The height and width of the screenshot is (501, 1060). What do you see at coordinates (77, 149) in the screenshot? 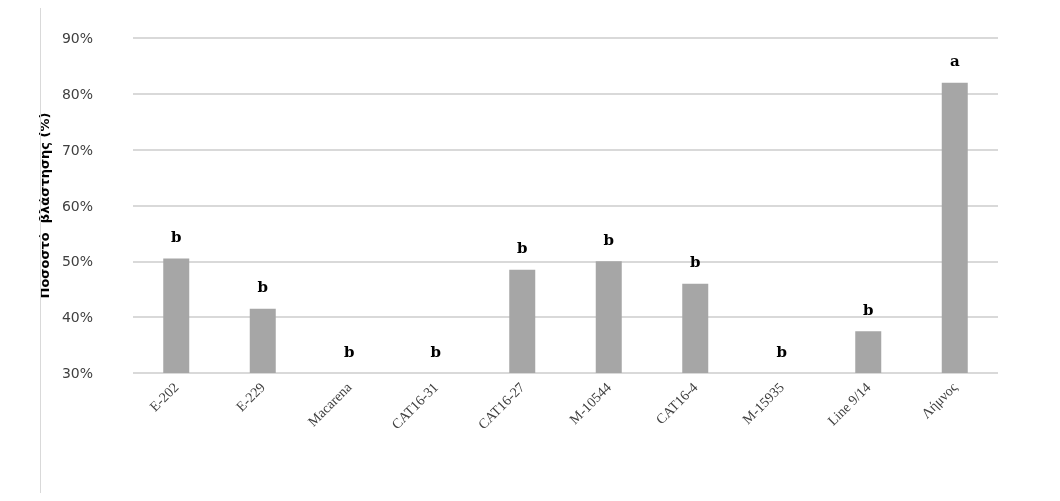
I see `y-tick-label: 70%` at bounding box center [77, 149].